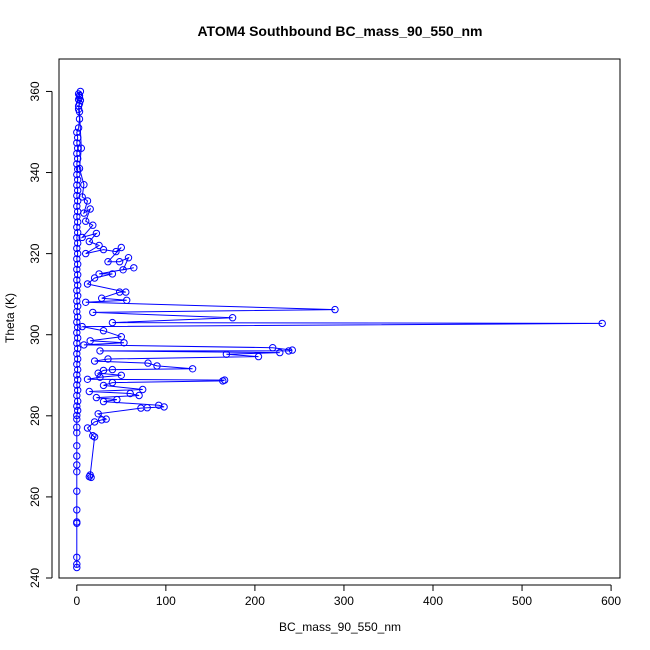 The width and height of the screenshot is (650, 650). Describe the element at coordinates (347, 596) in the screenshot. I see `x-axis: 0 100 200 300 400 500 600` at that location.